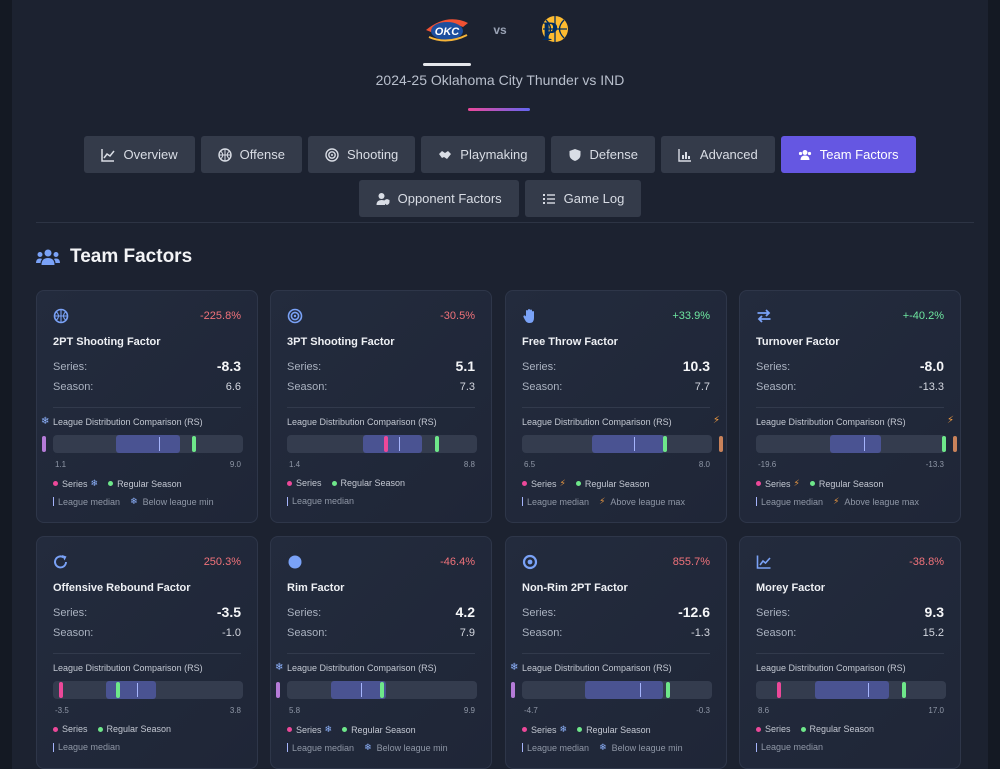 Image resolution: width=1000 pixels, height=769 pixels. I want to click on chart-line-icon, so click(763, 562).